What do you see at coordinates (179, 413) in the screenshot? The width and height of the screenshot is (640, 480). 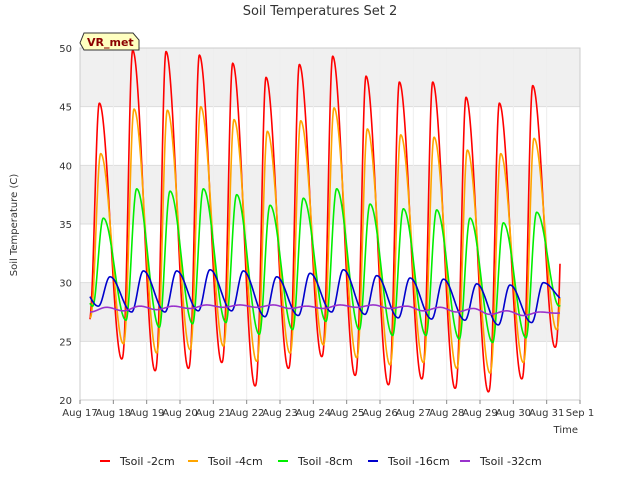 I see `x-tick-label: Aug 20` at bounding box center [179, 413].